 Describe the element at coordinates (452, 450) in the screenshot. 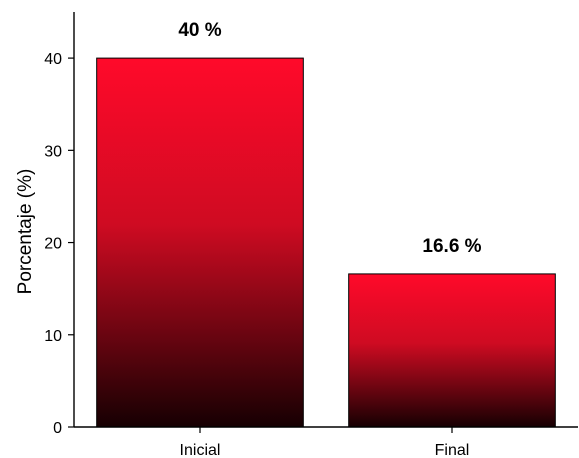

I see `x-tick-label-final: Final` at that location.